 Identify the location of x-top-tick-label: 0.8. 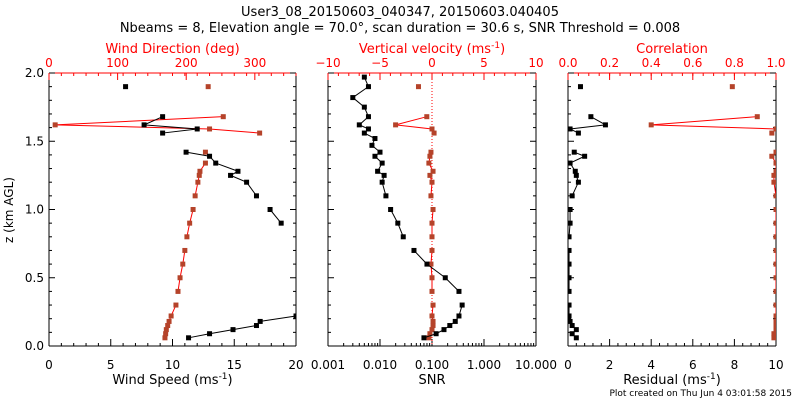
(734, 63).